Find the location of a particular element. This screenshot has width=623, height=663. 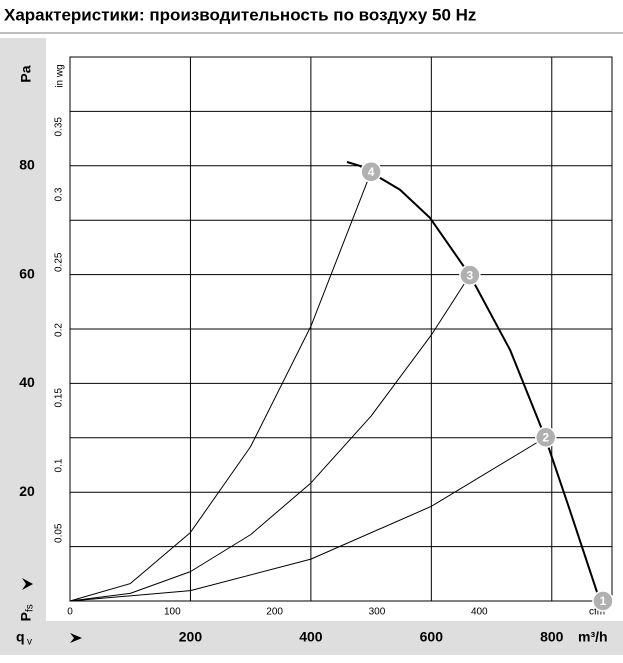

y-tick-label: 40 is located at coordinates (27, 382).